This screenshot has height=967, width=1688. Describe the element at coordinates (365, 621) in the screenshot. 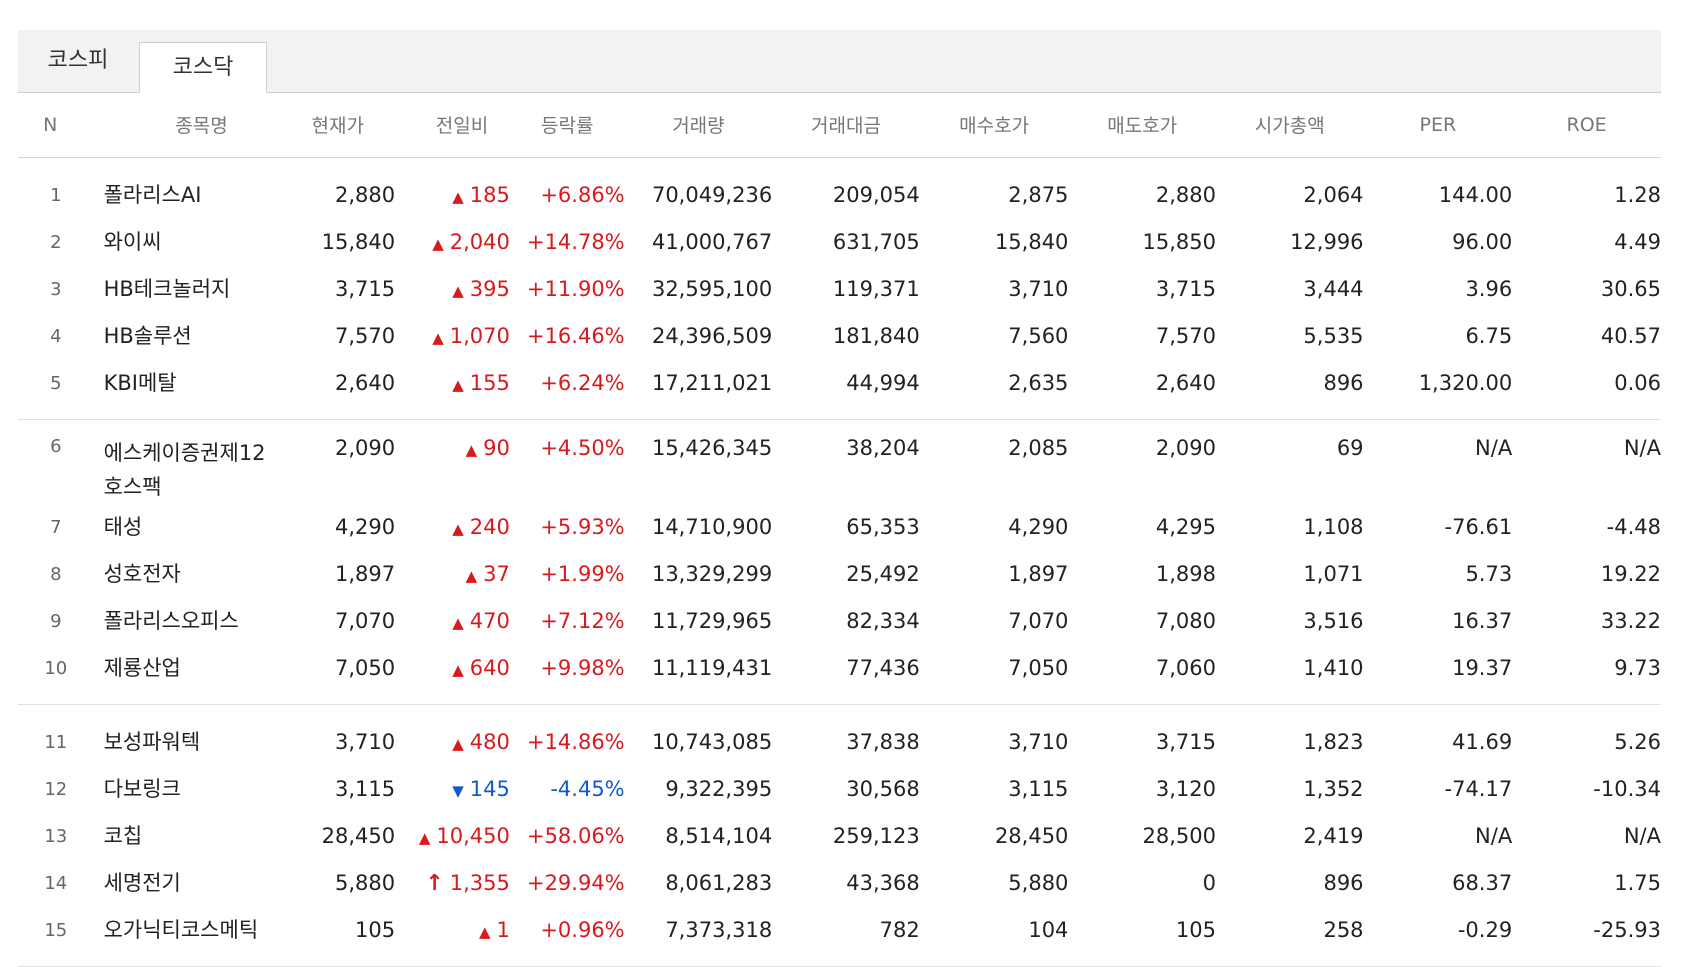

I see `current-price: 7,070` at that location.